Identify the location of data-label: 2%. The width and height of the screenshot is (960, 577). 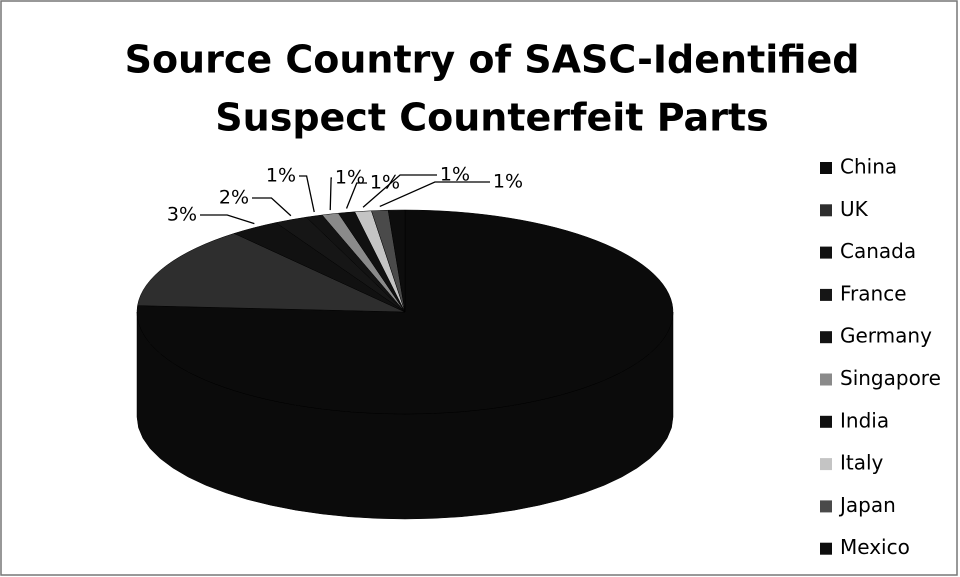
(234, 198).